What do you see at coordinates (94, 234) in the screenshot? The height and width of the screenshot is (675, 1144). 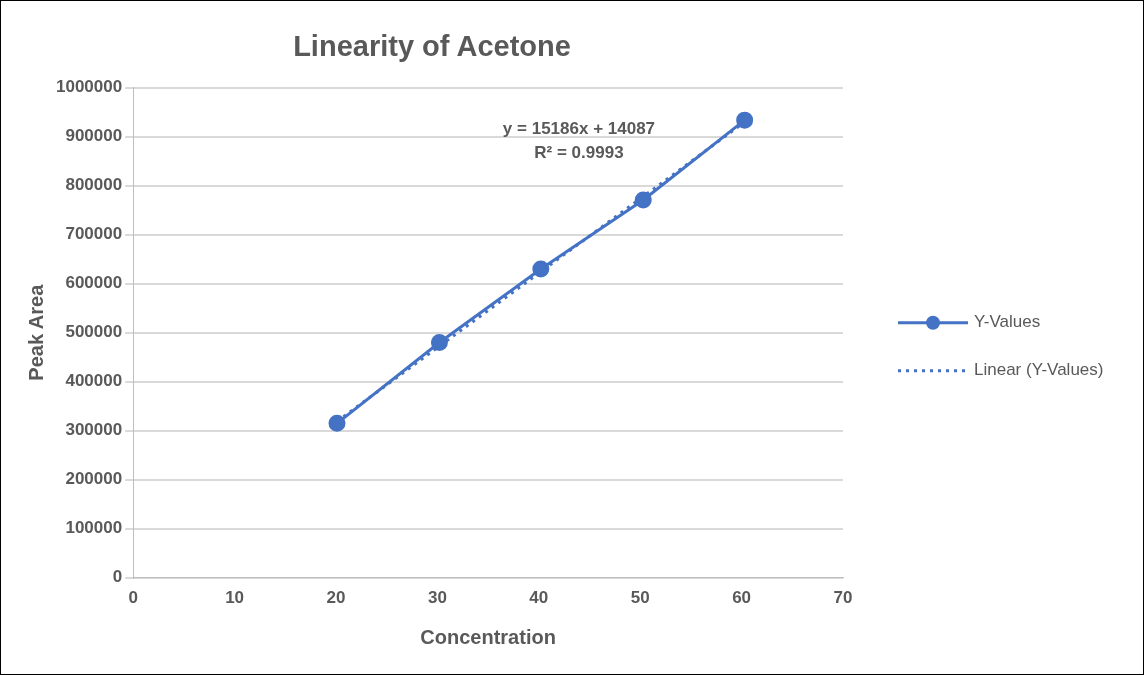 I see `y-tick-label: 700000` at bounding box center [94, 234].